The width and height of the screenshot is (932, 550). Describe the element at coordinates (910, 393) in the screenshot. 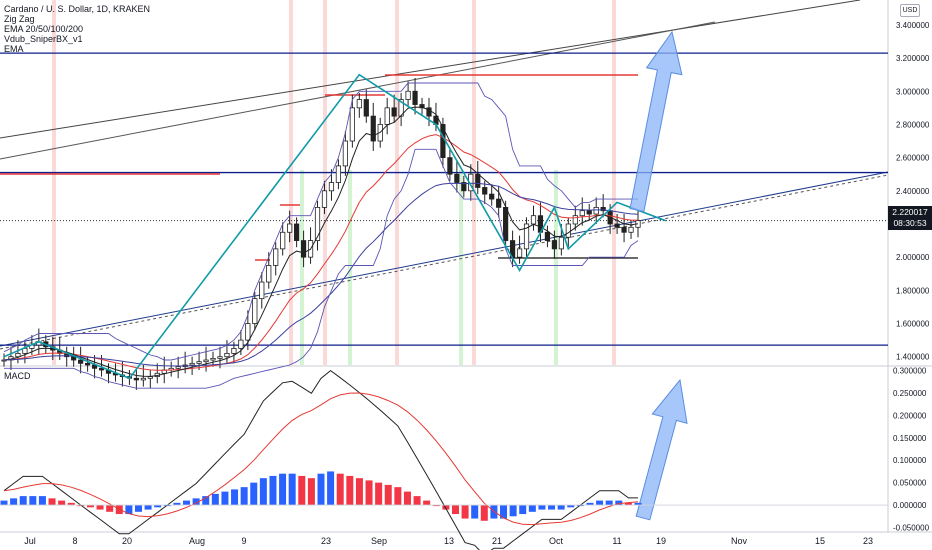

I see `macd-tick-label: 0.250000` at that location.